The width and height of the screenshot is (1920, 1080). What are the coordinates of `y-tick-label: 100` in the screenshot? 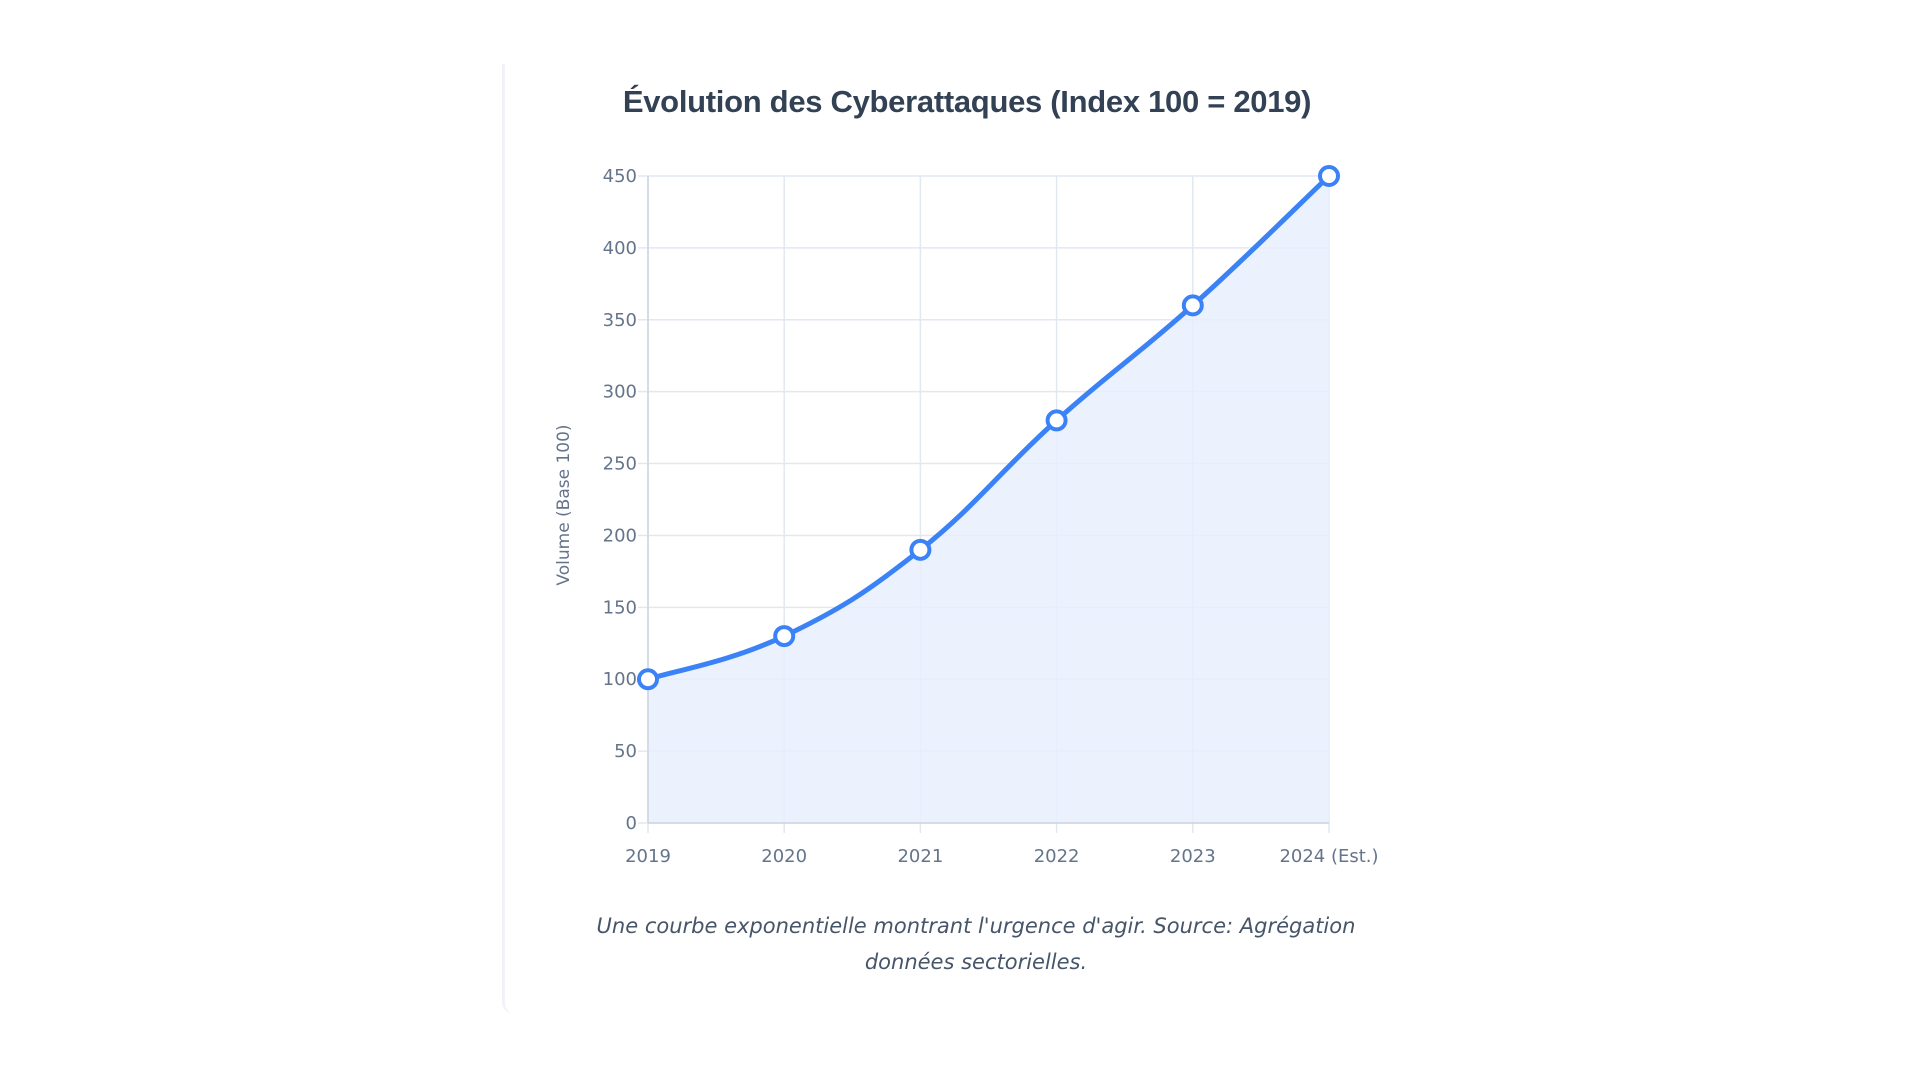 It's located at (620, 679).